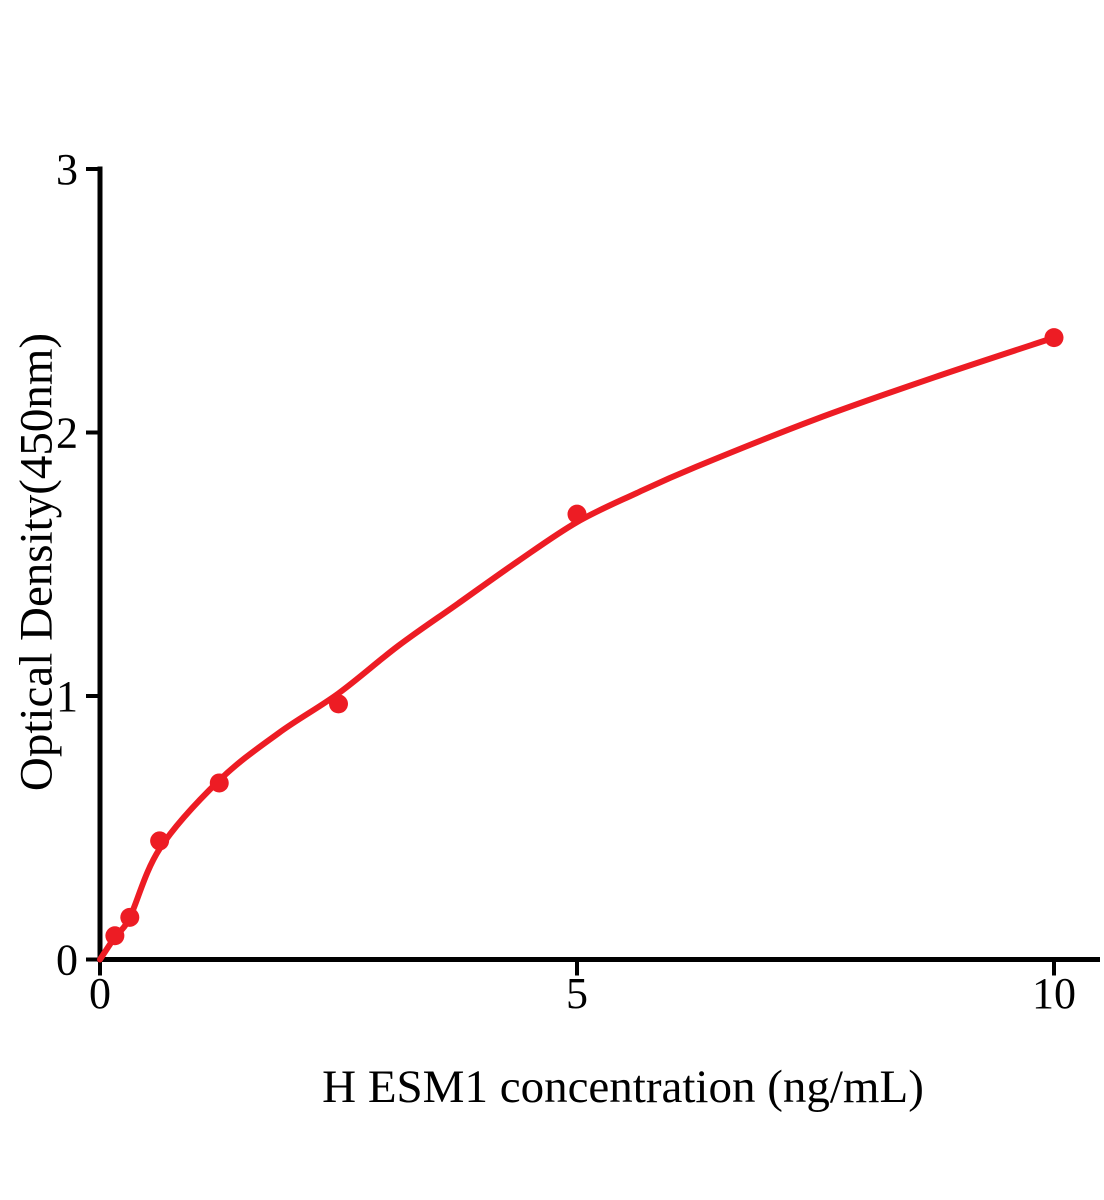 This screenshot has width=1104, height=1200. Describe the element at coordinates (67, 433) in the screenshot. I see `y-tick-label: 2` at that location.